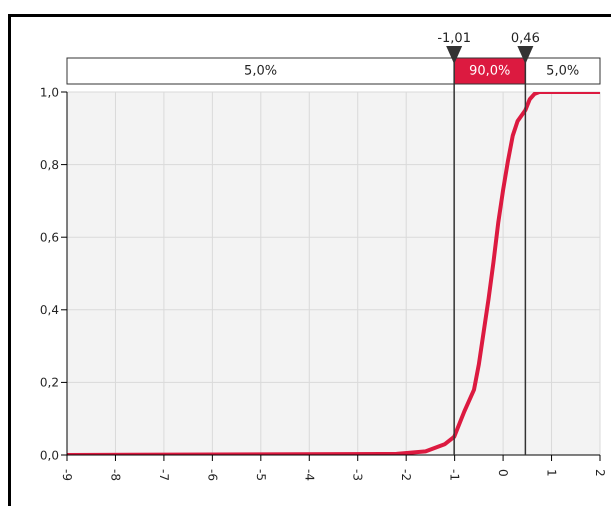 The height and width of the screenshot is (506, 611). What do you see at coordinates (49, 92) in the screenshot?
I see `y-tick-label: 1,0` at bounding box center [49, 92].